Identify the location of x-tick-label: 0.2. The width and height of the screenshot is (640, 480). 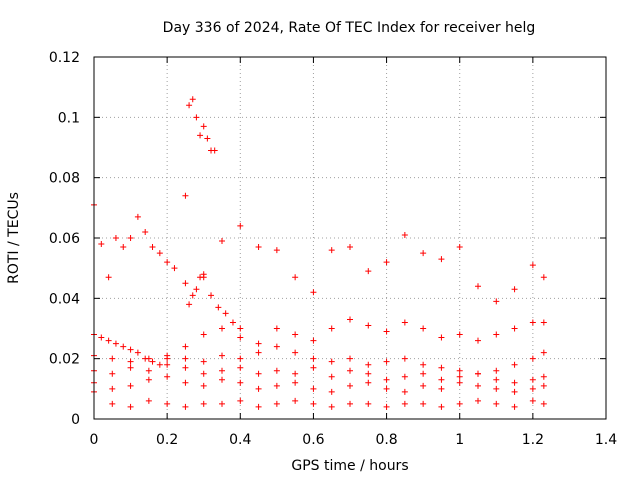
(167, 440).